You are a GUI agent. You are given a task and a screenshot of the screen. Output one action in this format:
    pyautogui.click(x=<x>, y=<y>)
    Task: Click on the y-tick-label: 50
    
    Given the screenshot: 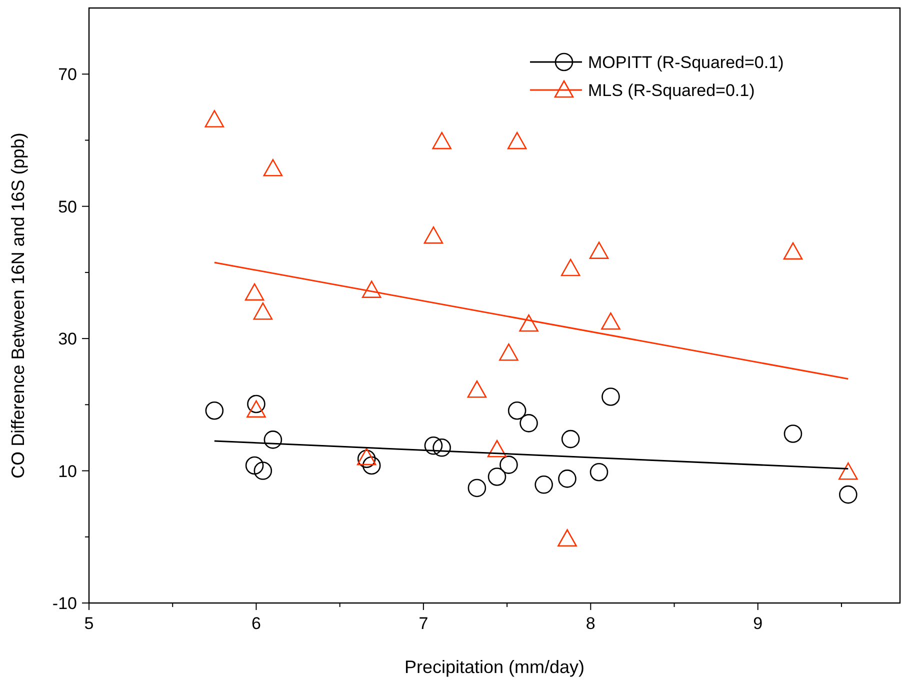 What is the action you would take?
    pyautogui.click(x=67, y=206)
    